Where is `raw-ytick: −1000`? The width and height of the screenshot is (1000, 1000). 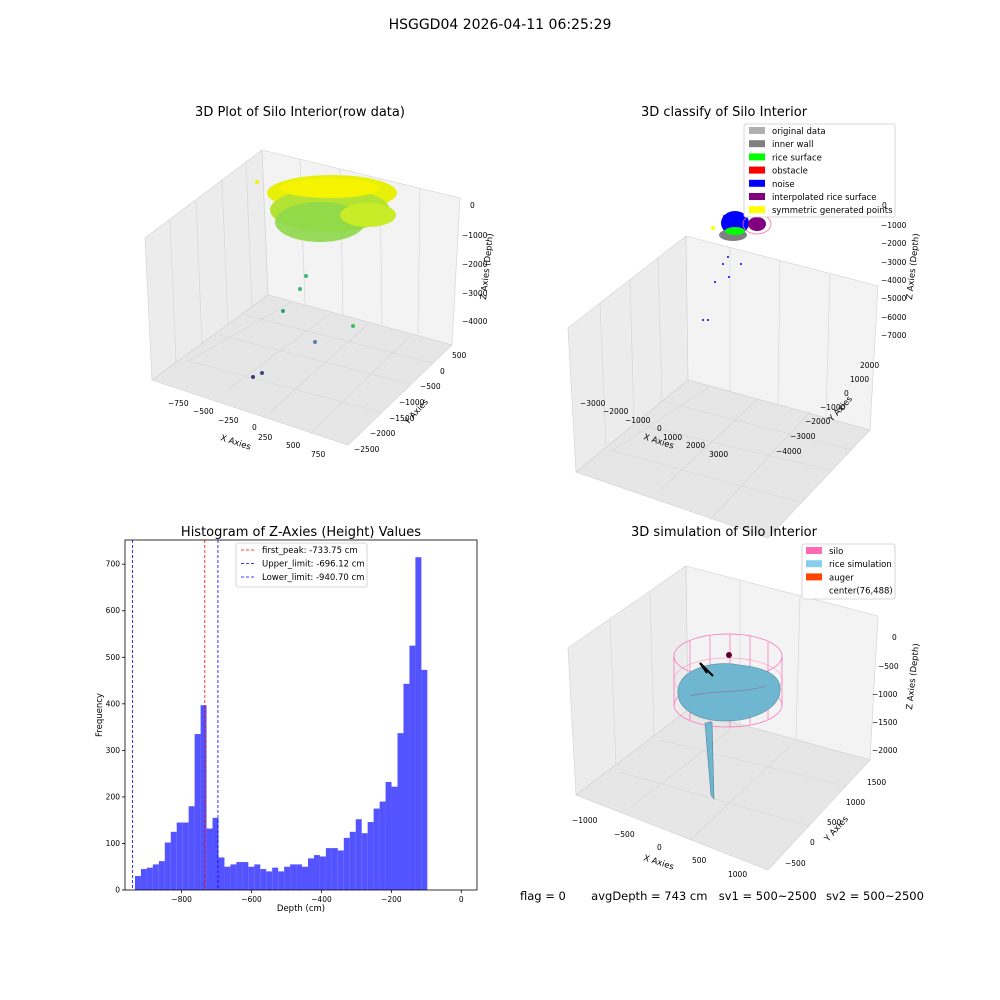
raw-ytick: −1000 is located at coordinates (412, 402).